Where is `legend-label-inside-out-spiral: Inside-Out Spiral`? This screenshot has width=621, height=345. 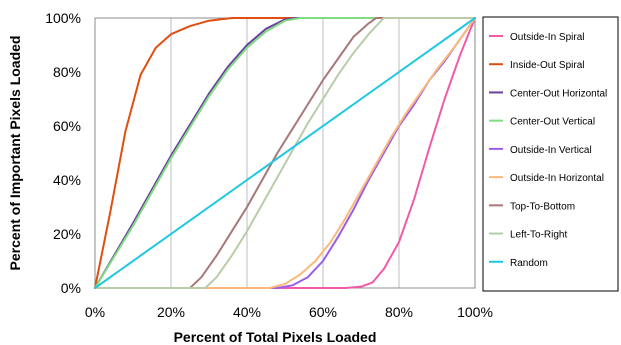
legend-label-inside-out-spiral: Inside-Out Spiral is located at coordinates (547, 65).